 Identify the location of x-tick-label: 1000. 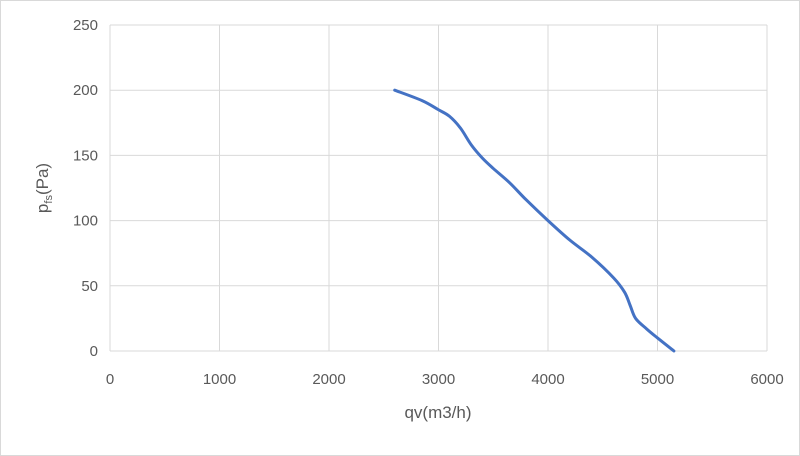
(219, 379).